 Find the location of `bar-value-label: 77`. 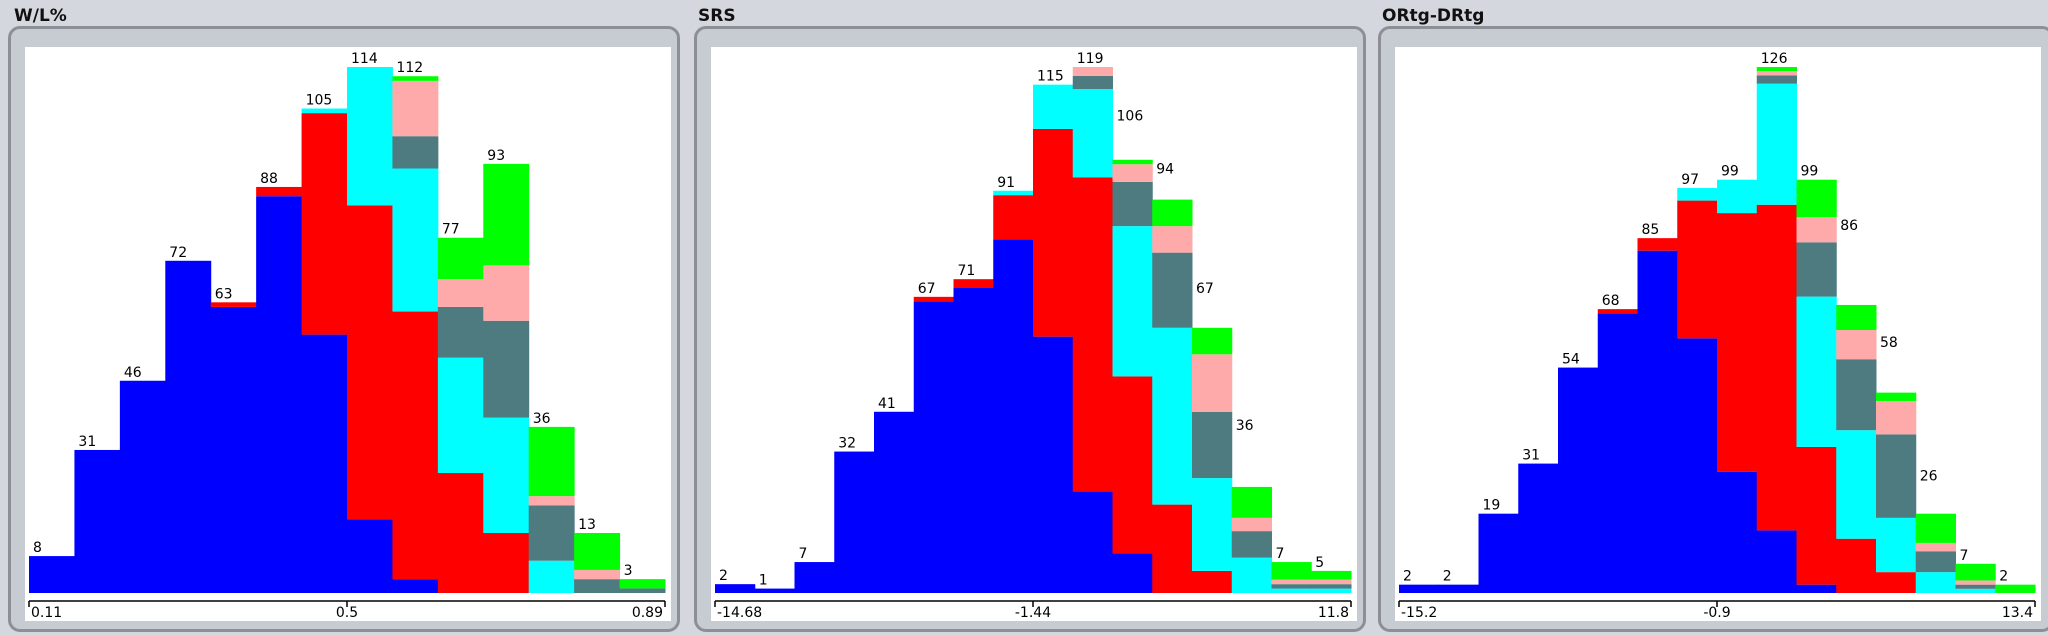

bar-value-label: 77 is located at coordinates (451, 230).